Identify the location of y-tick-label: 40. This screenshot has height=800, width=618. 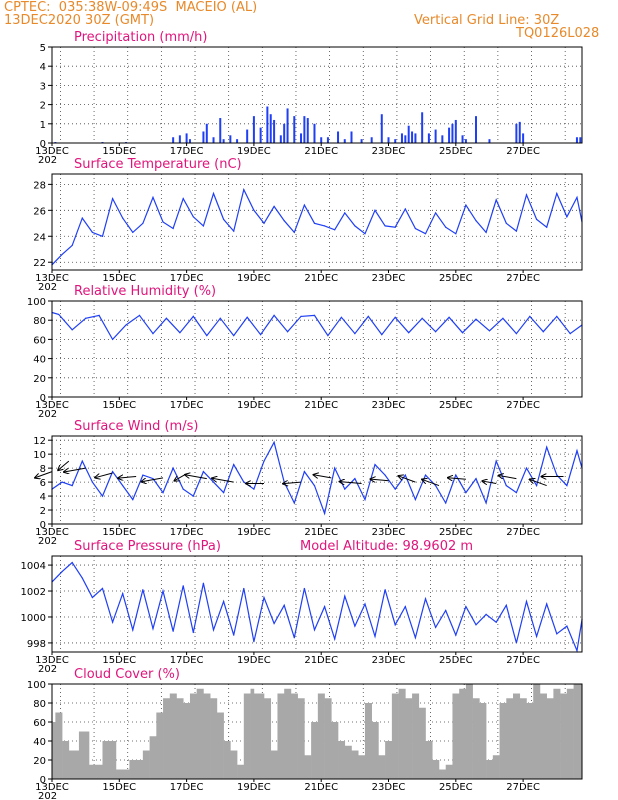
(39, 360).